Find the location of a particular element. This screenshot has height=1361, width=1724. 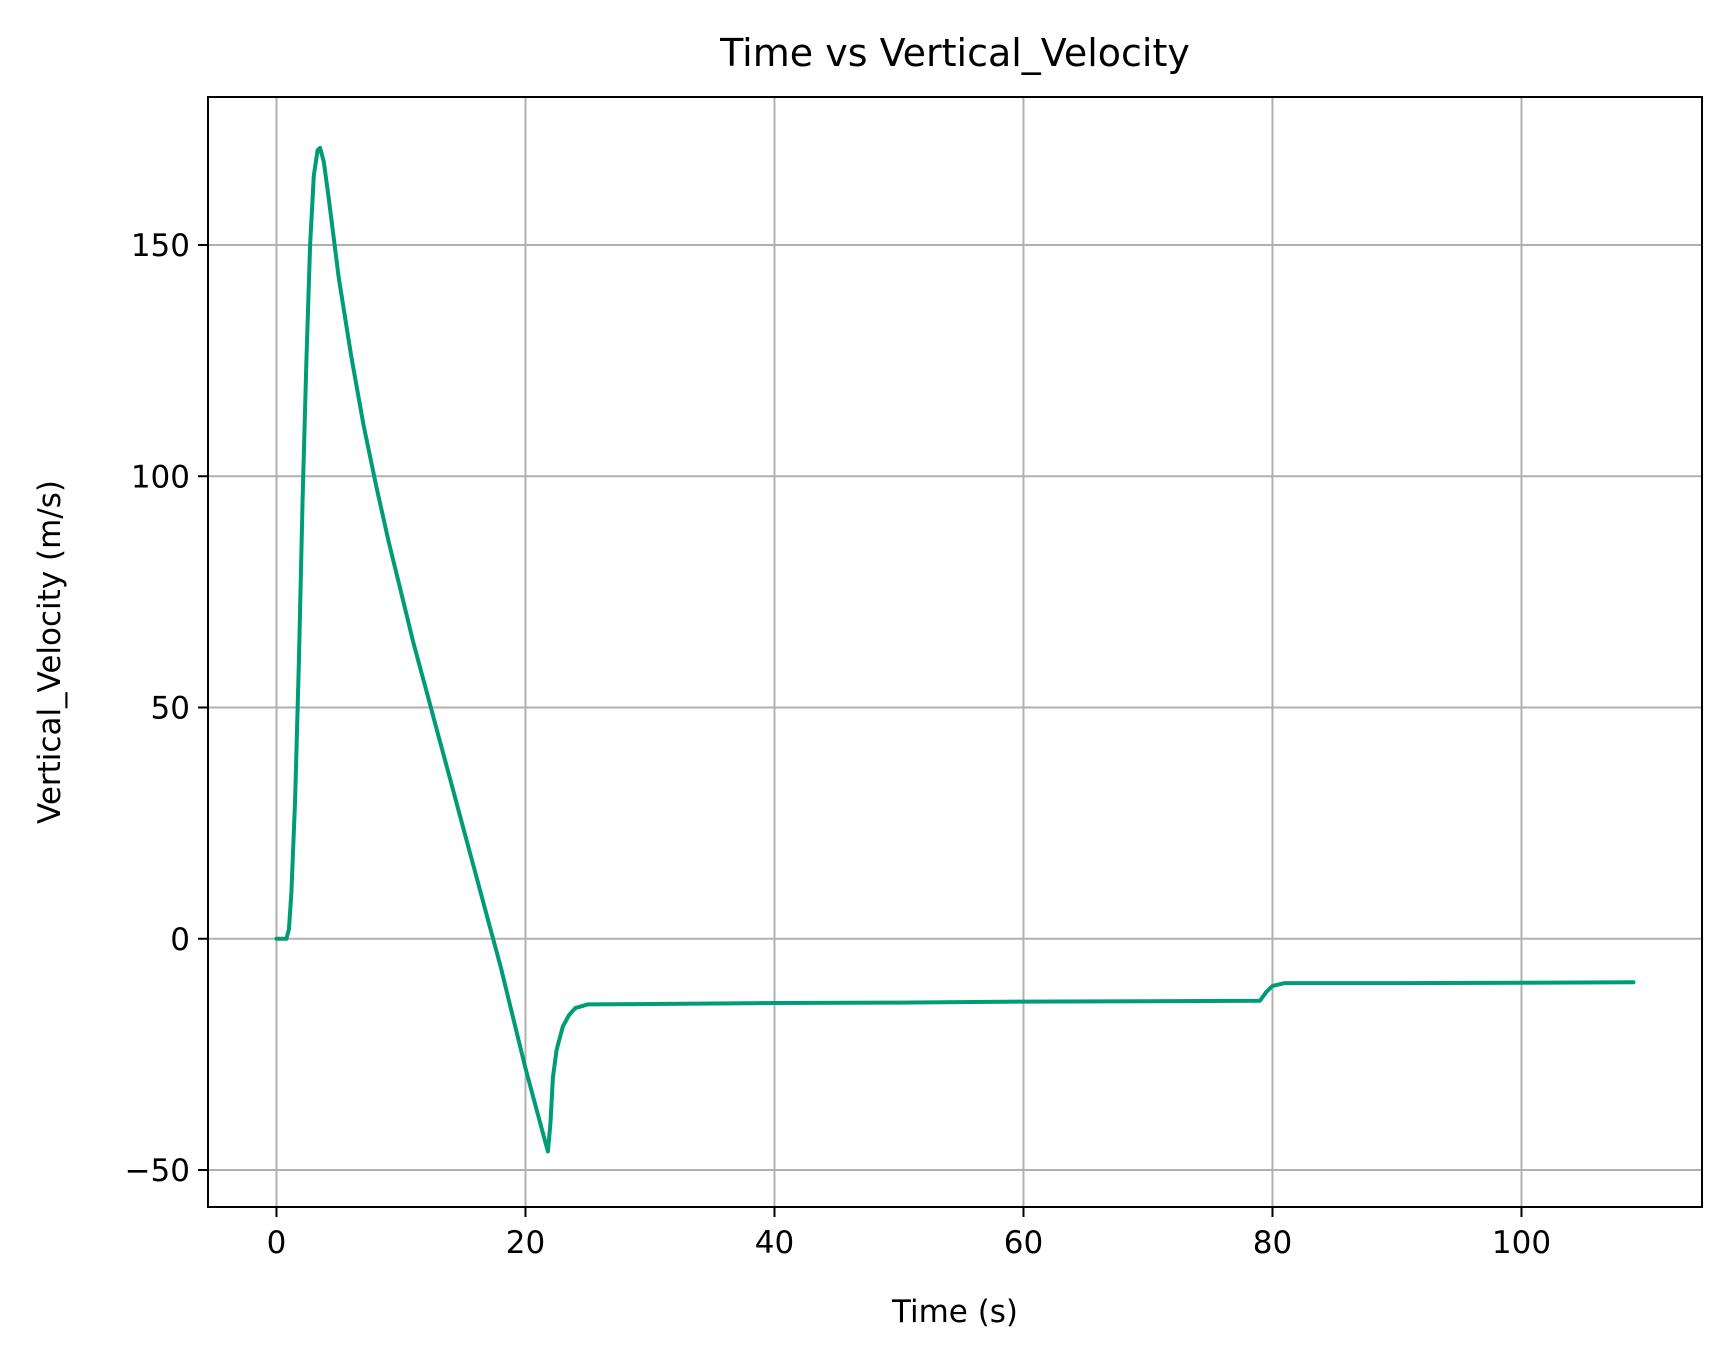

x-tick-label: 80 is located at coordinates (1272, 1243).